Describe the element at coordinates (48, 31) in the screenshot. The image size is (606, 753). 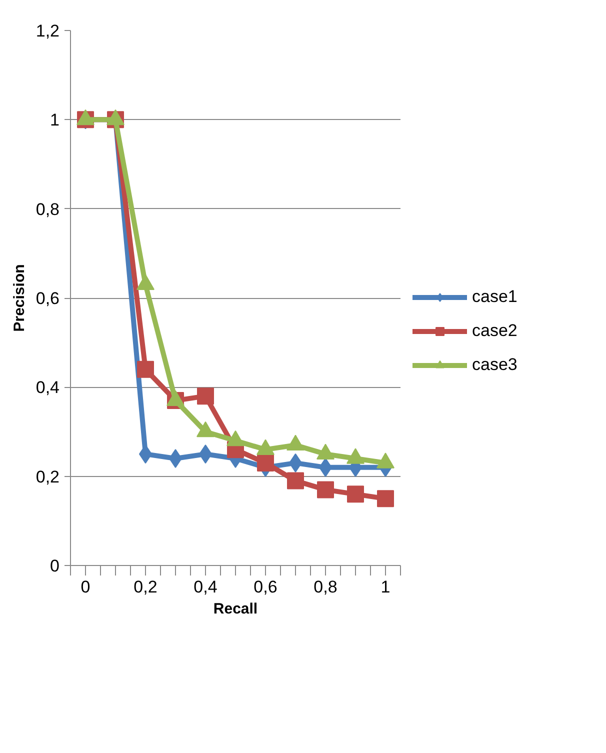
I see `y-tick-label: 1,2` at that location.